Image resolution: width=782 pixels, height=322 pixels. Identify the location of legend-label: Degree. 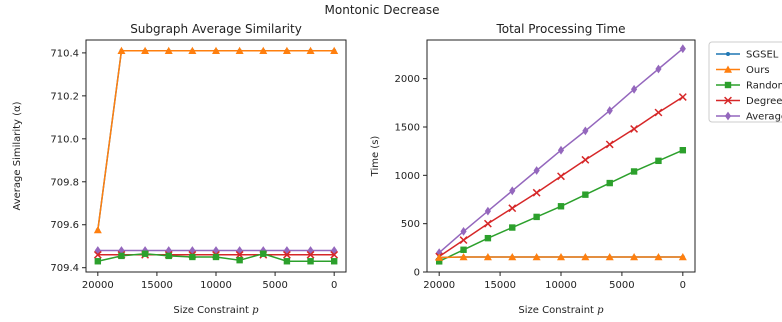
(764, 101).